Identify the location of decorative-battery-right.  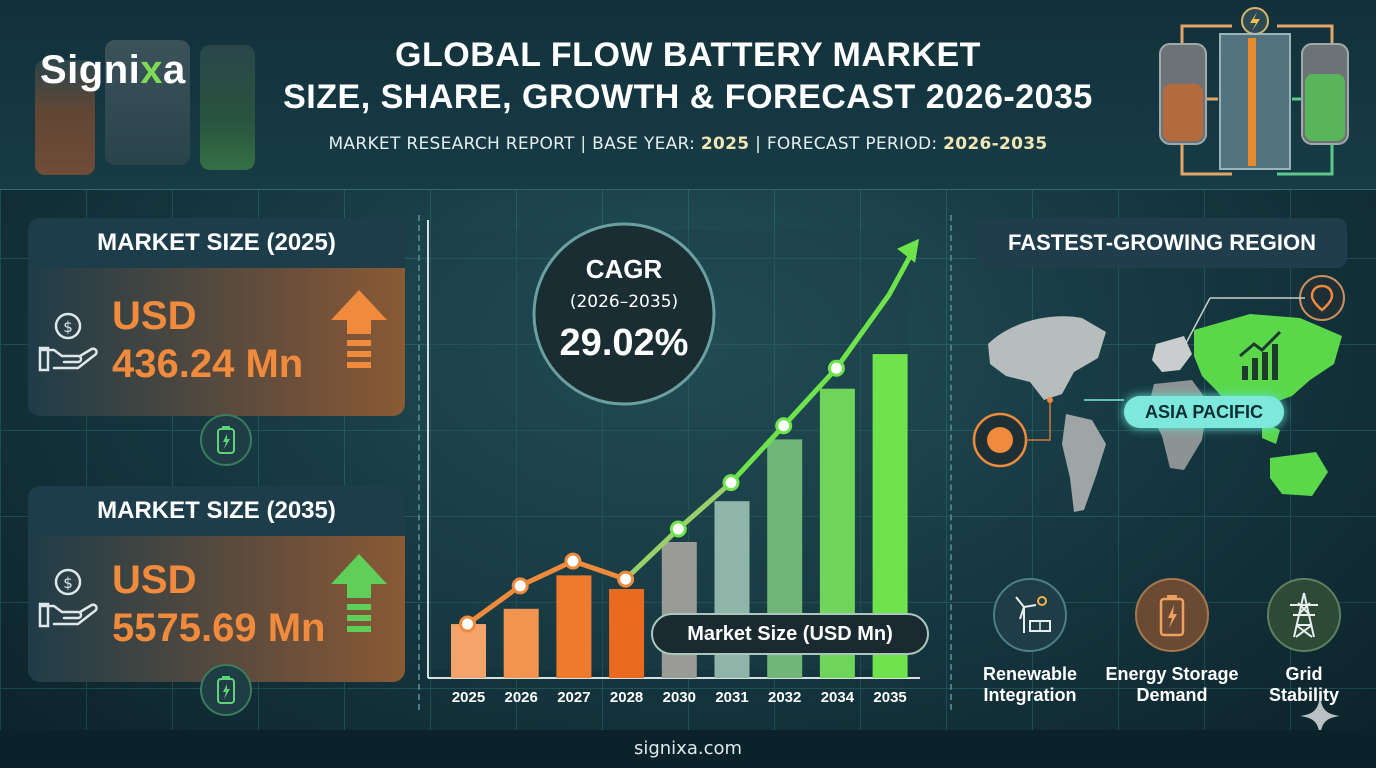
(227, 107).